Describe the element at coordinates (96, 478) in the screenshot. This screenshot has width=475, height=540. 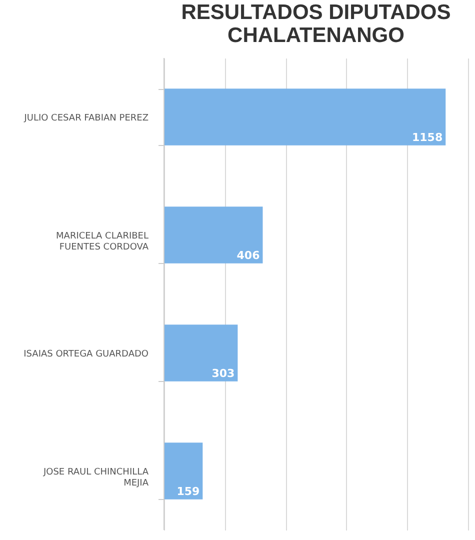
I see `y-tick-label: JOSE RAUL CHINCHILLA MEJIA` at that location.